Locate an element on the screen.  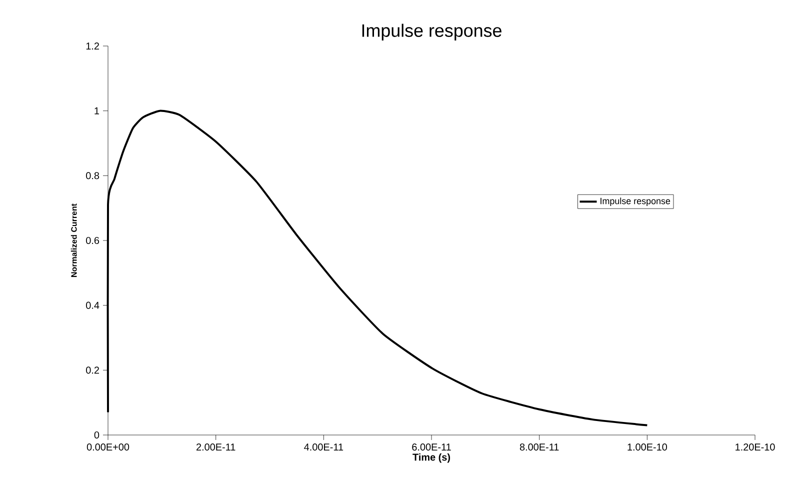
x-tick-label: 4.00E-11 is located at coordinates (324, 447).